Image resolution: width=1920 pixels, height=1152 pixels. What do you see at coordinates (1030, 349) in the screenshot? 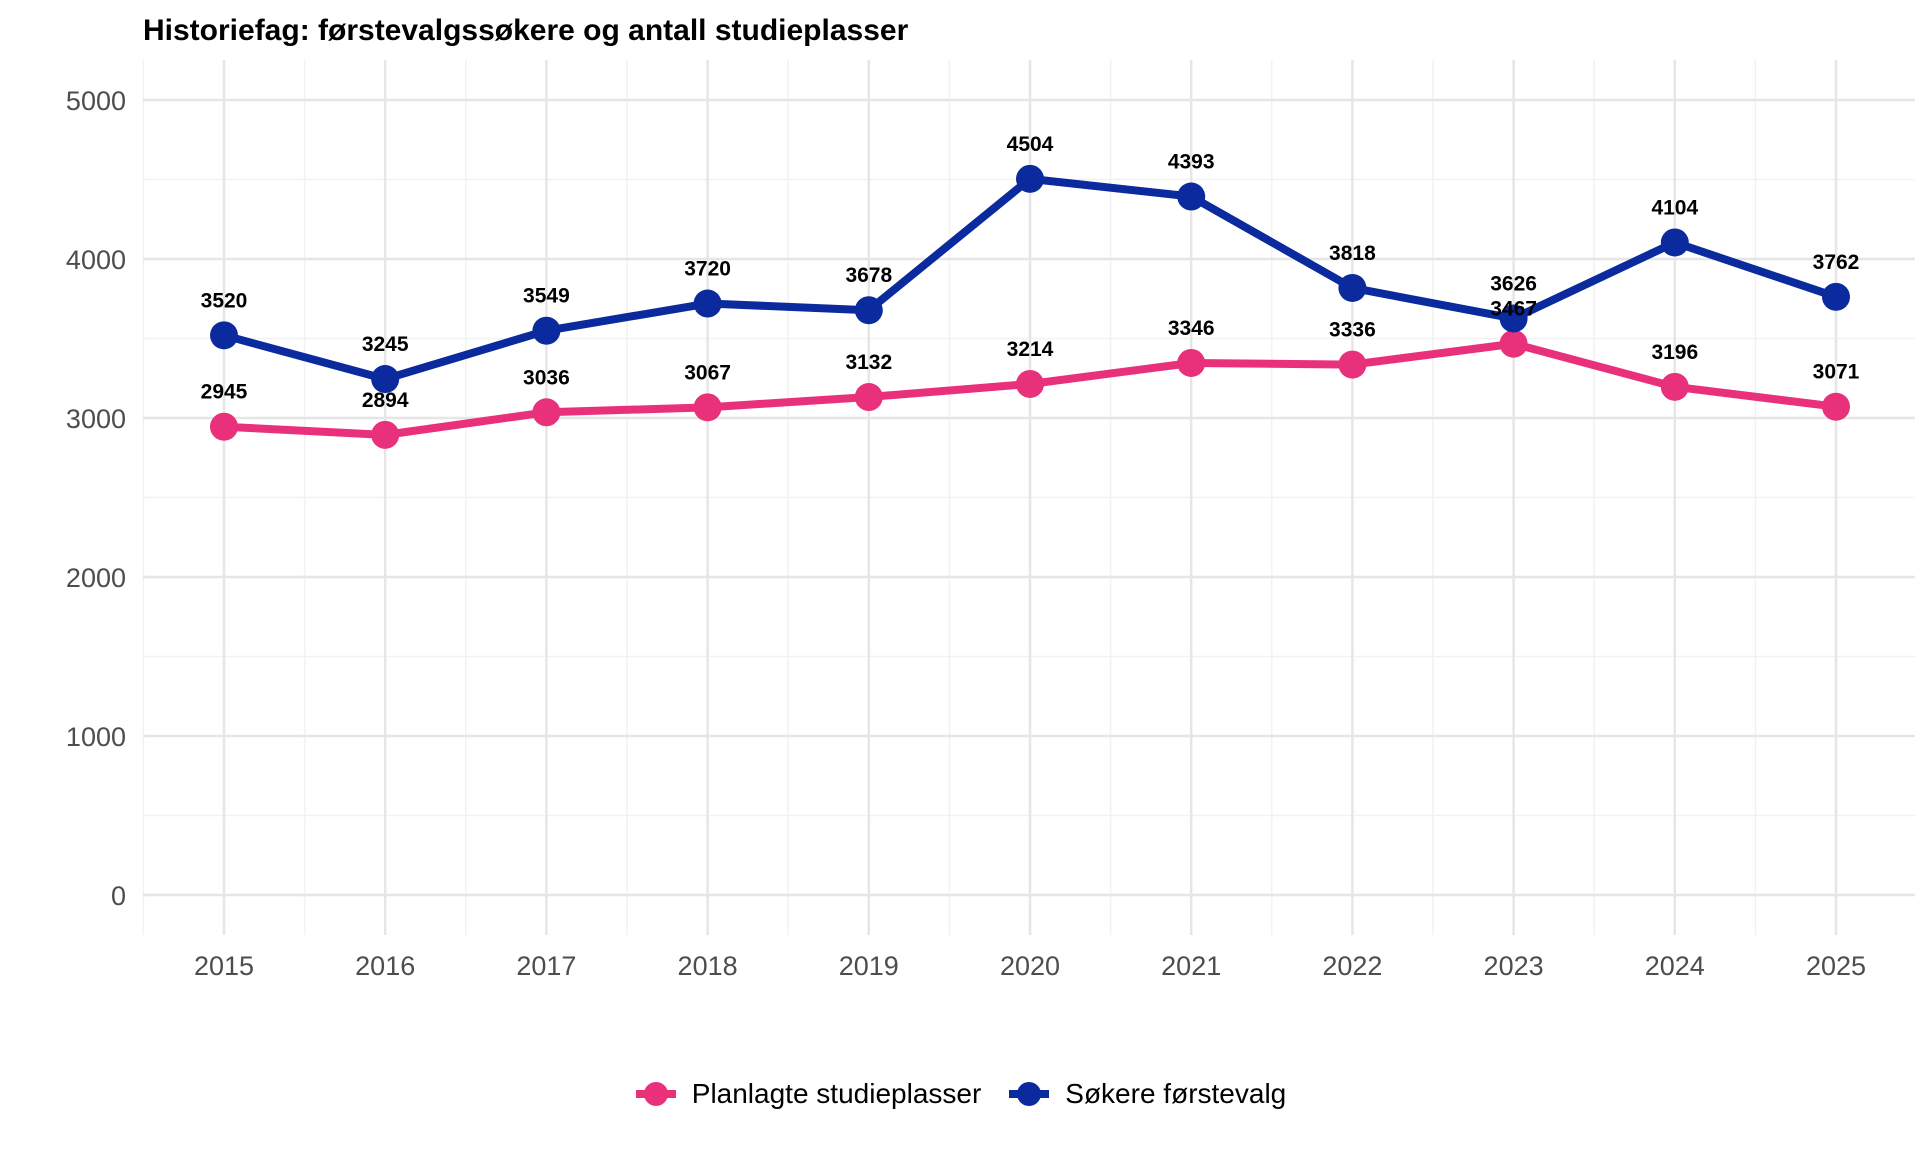
I see `data-label: 3214` at bounding box center [1030, 349].